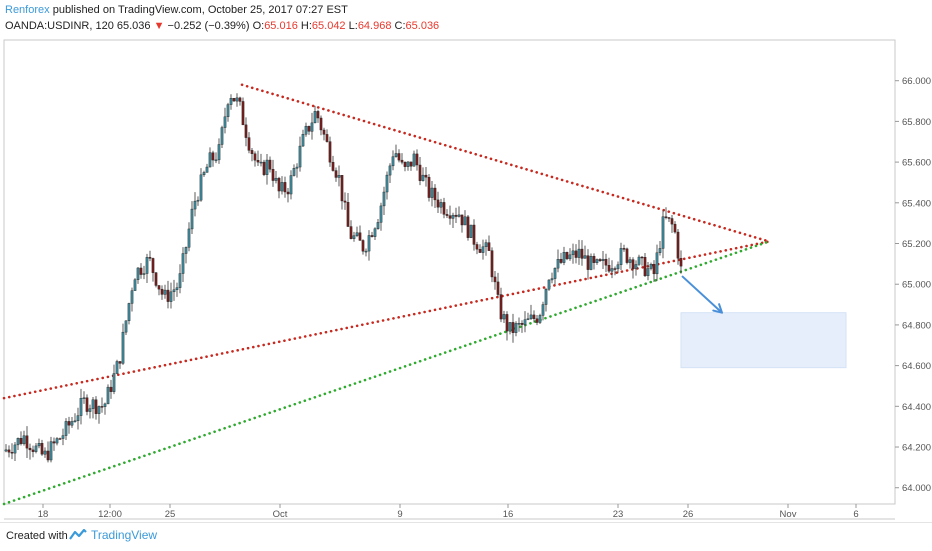 The height and width of the screenshot is (551, 932). I want to click on x-tick-label: 18, so click(43, 514).